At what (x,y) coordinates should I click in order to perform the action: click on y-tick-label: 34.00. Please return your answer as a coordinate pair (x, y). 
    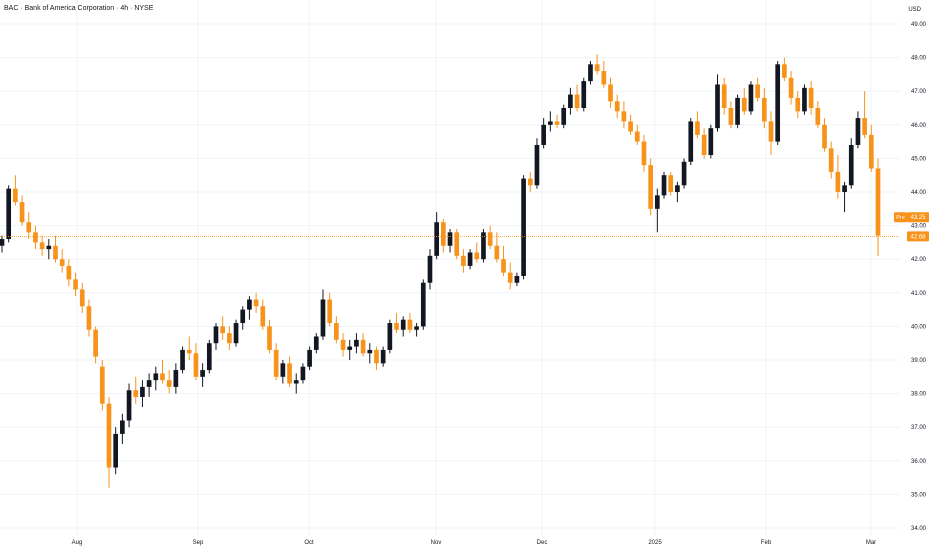
    Looking at the image, I should click on (919, 529).